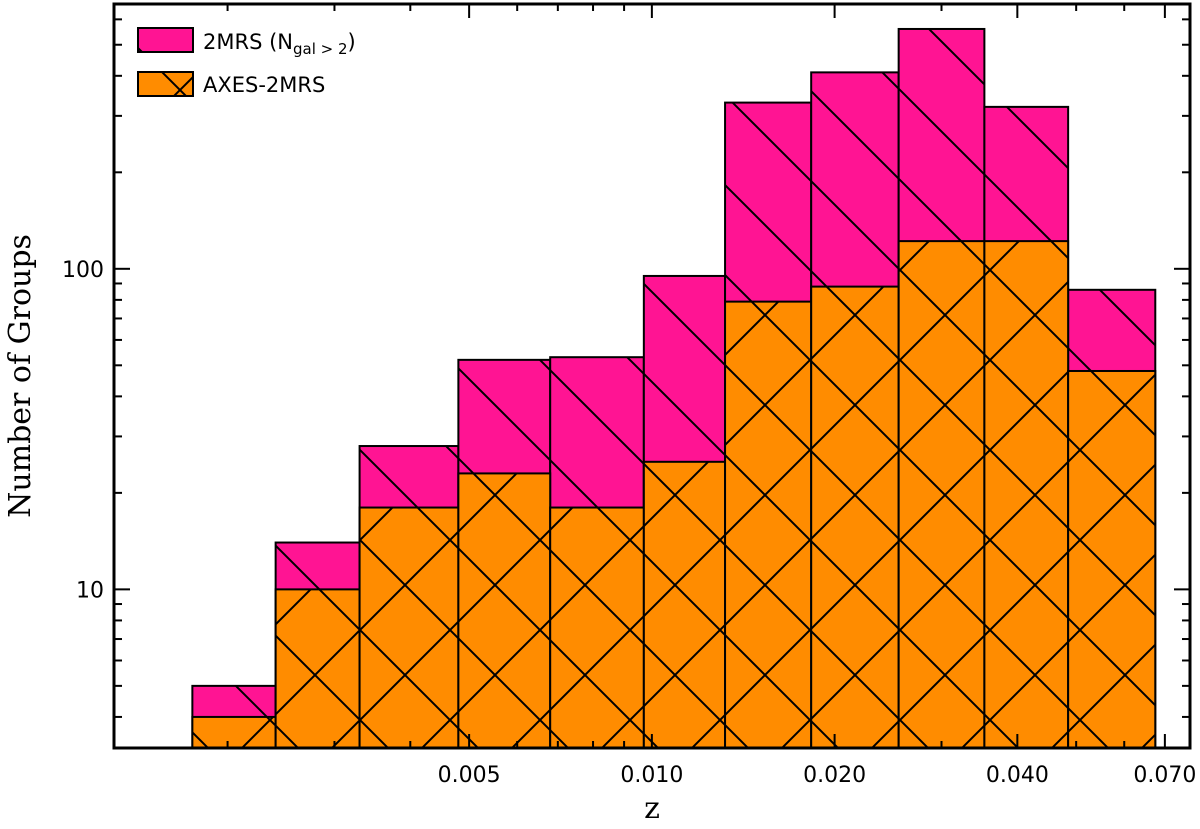 This screenshot has width=1200, height=829. I want to click on legend-label-2mrs-close: ), so click(352, 42).